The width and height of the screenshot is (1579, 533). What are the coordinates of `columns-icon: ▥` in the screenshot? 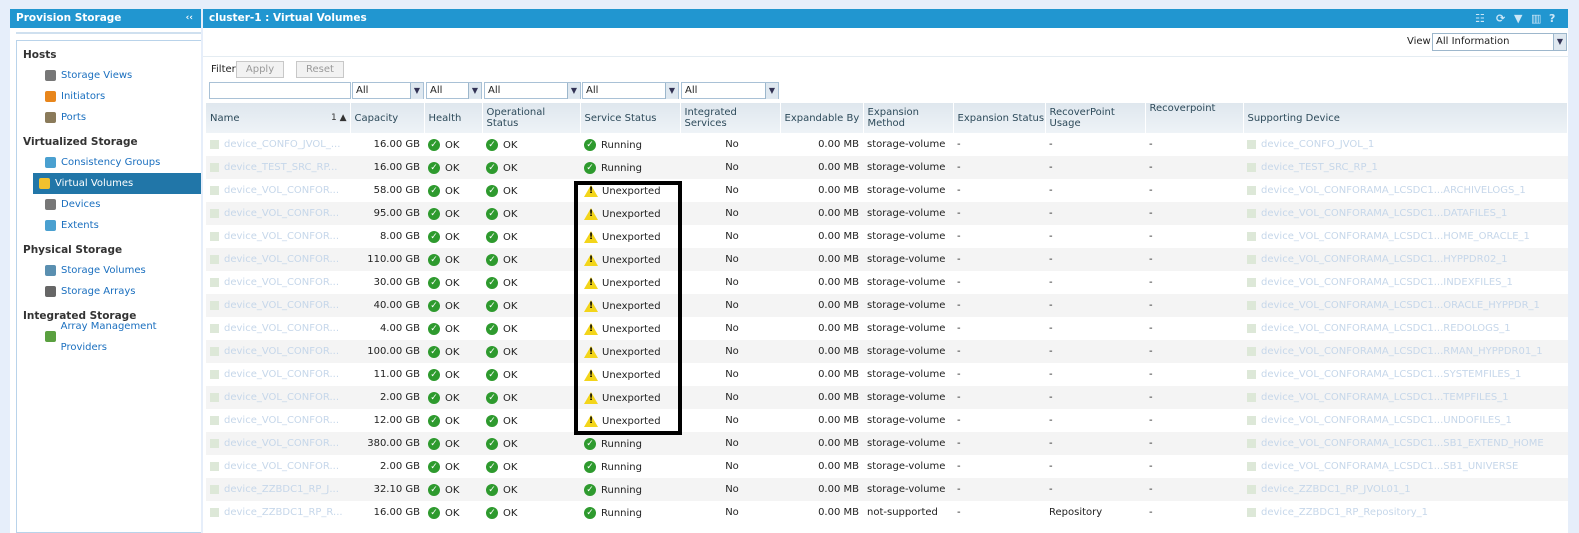 It's located at (1536, 18).